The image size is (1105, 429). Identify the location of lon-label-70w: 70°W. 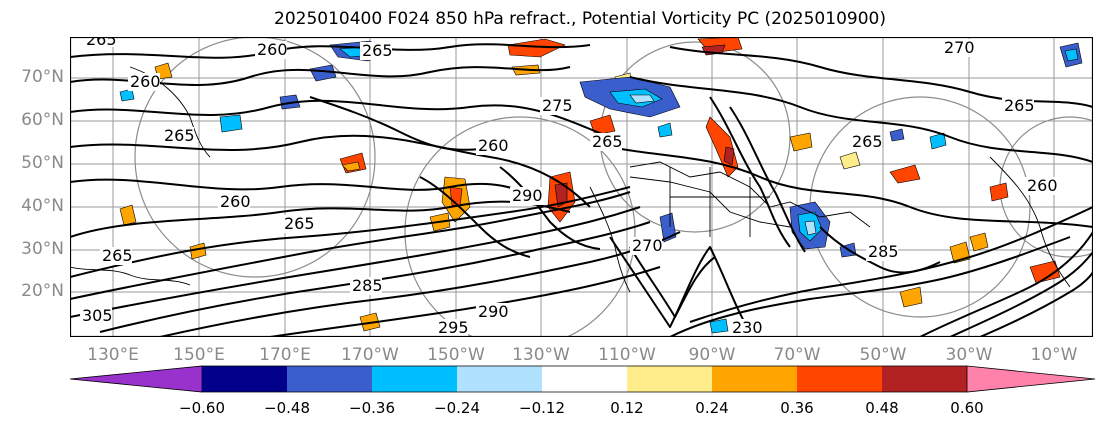
(797, 355).